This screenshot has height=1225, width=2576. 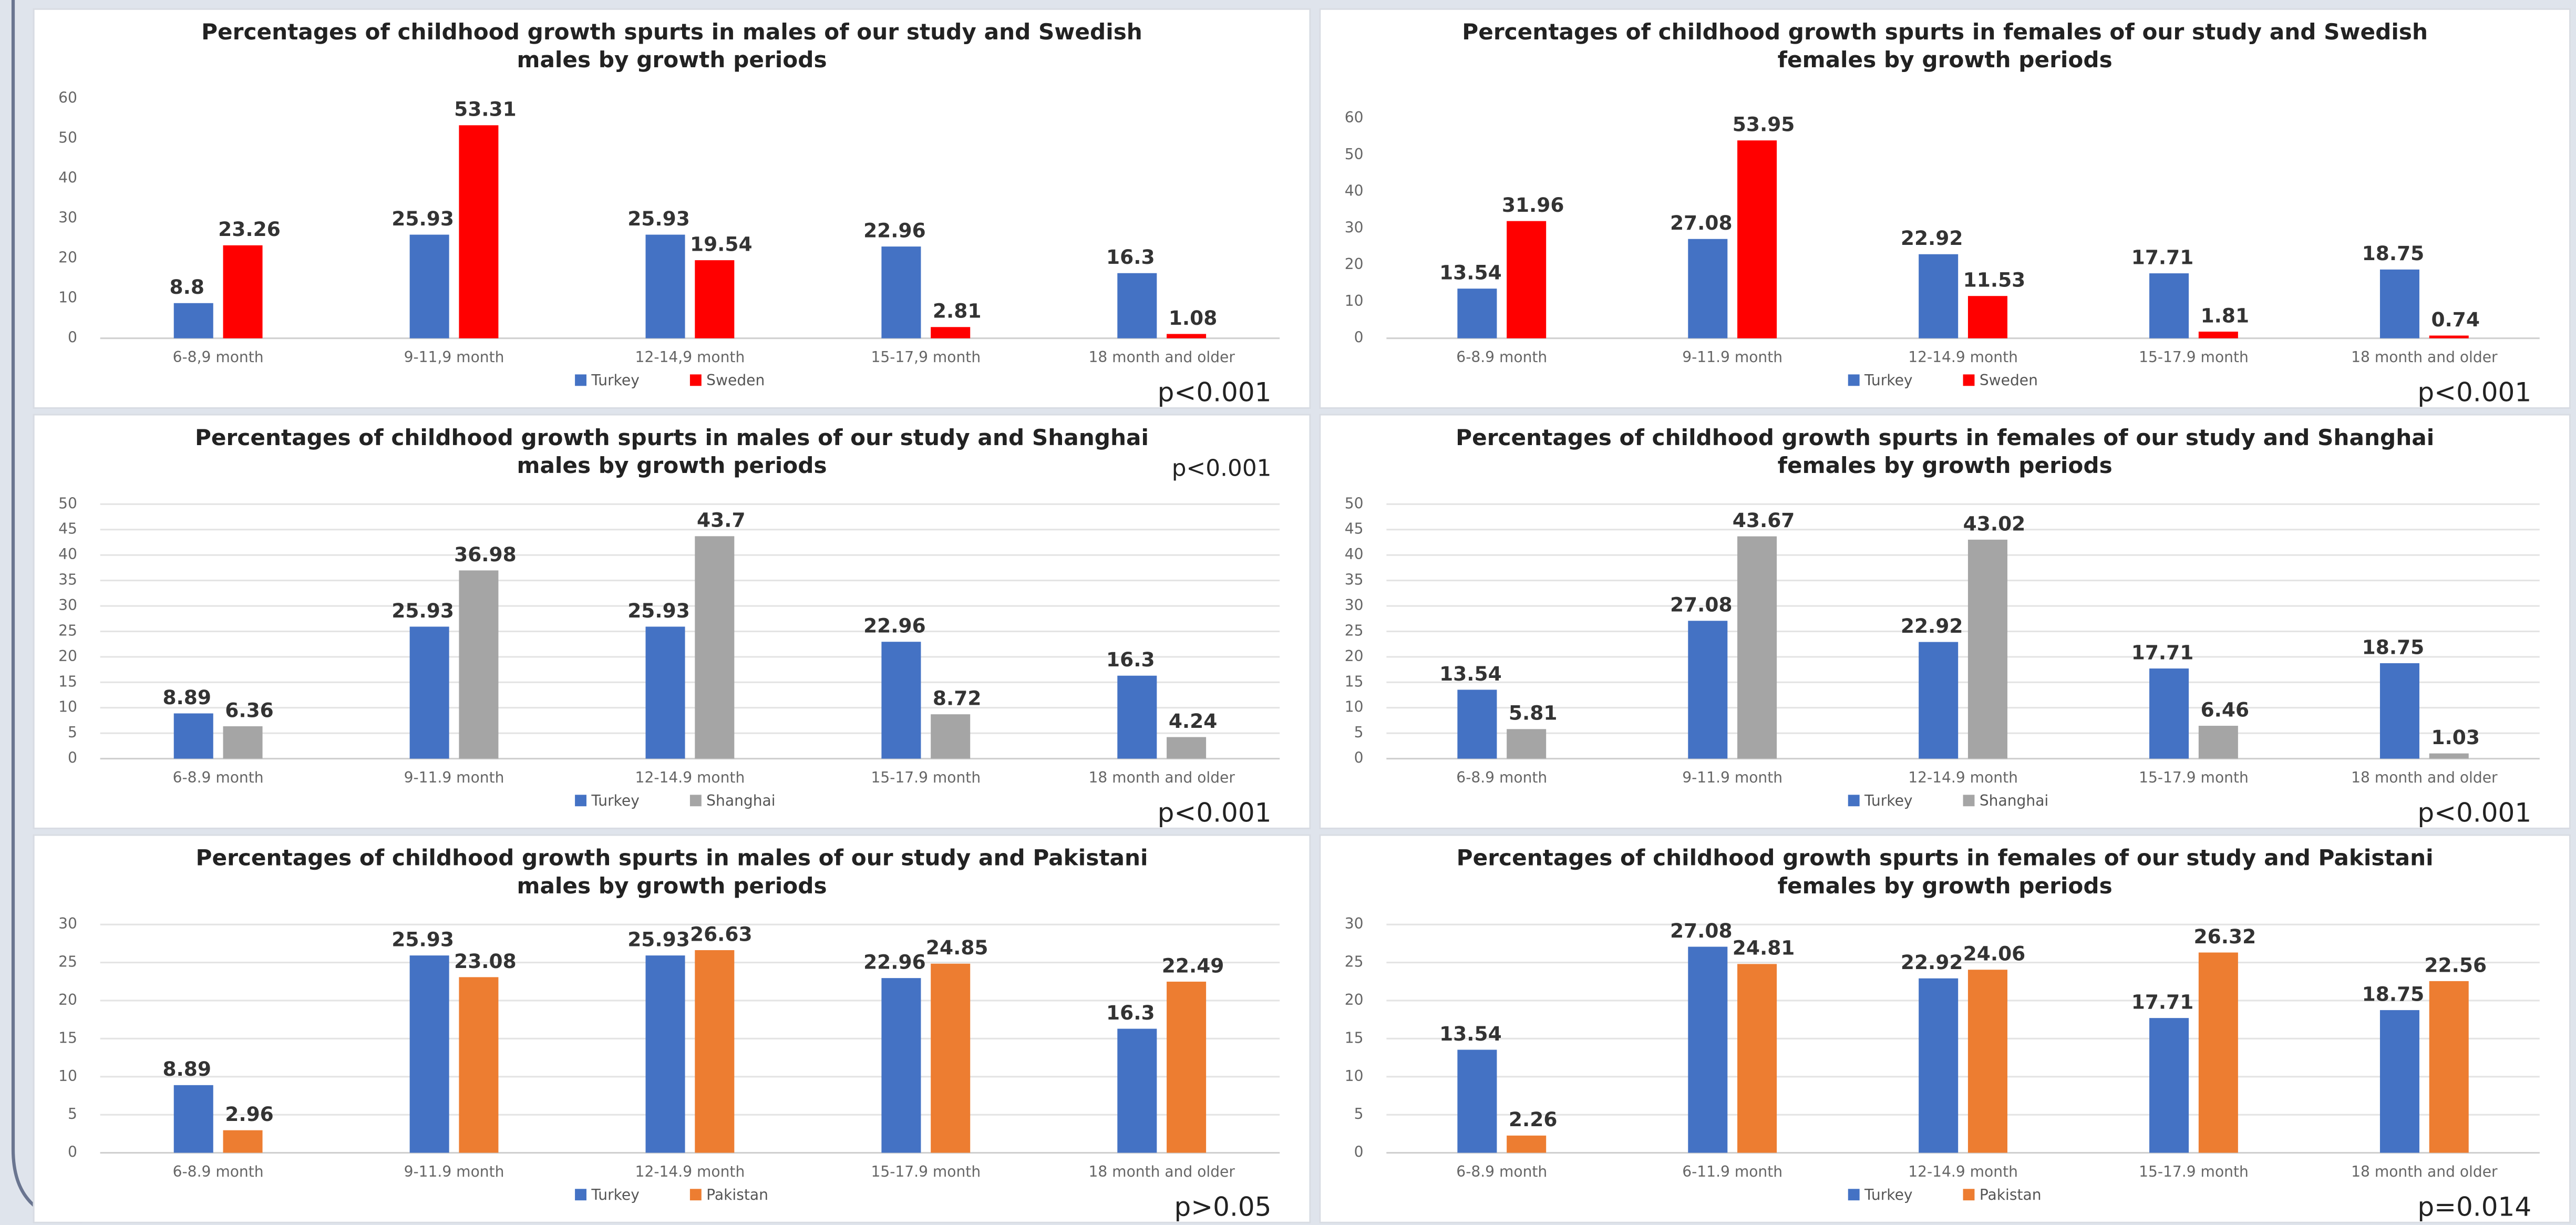 I want to click on data-label: 36.98, so click(x=486, y=554).